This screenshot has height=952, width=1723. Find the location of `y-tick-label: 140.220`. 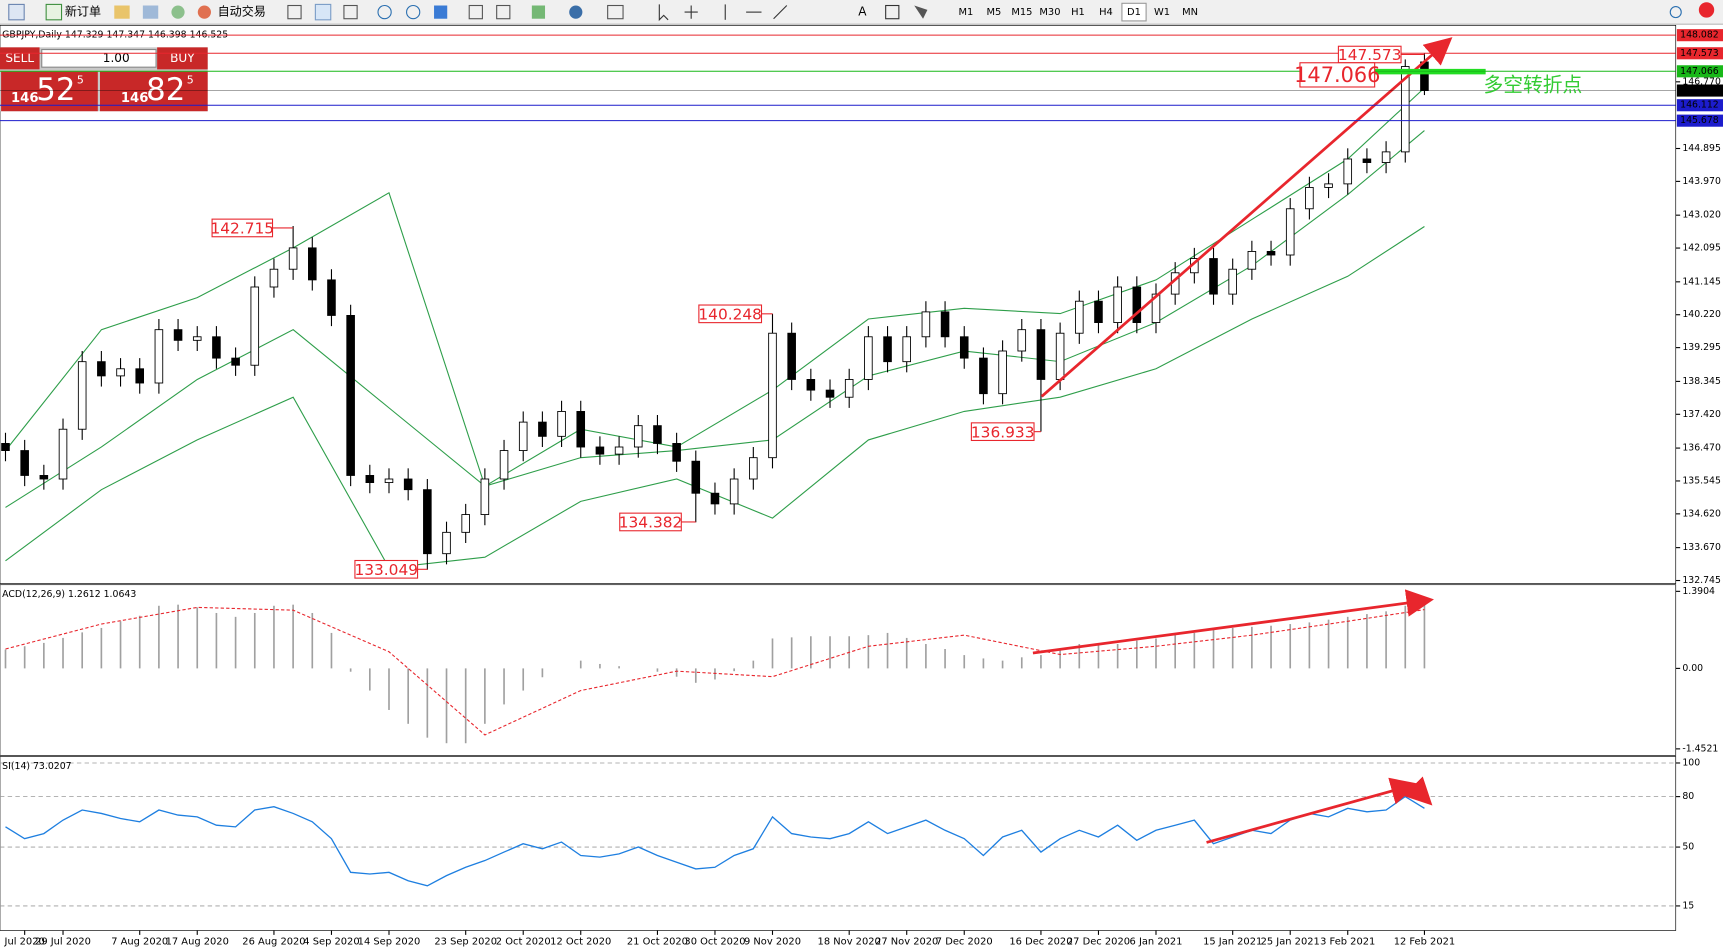

y-tick-label: 140.220 is located at coordinates (1701, 314).